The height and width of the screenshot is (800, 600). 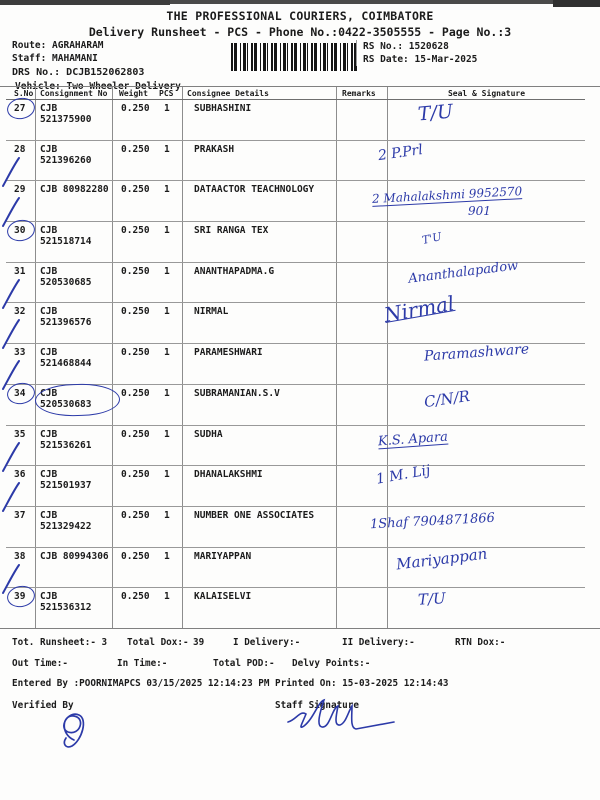 What do you see at coordinates (21, 120) in the screenshot?
I see `row-sno-cell: 27` at bounding box center [21, 120].